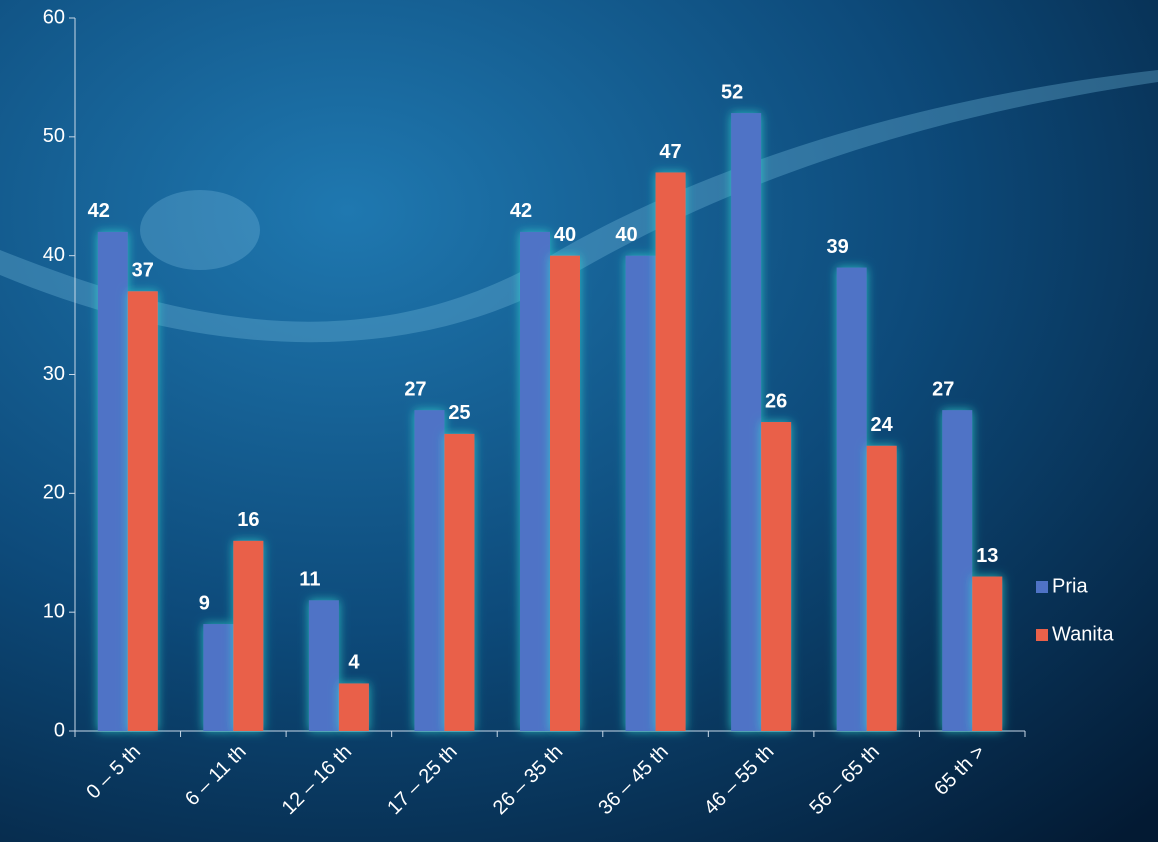 The height and width of the screenshot is (842, 1158). I want to click on water-drop, so click(200, 230).